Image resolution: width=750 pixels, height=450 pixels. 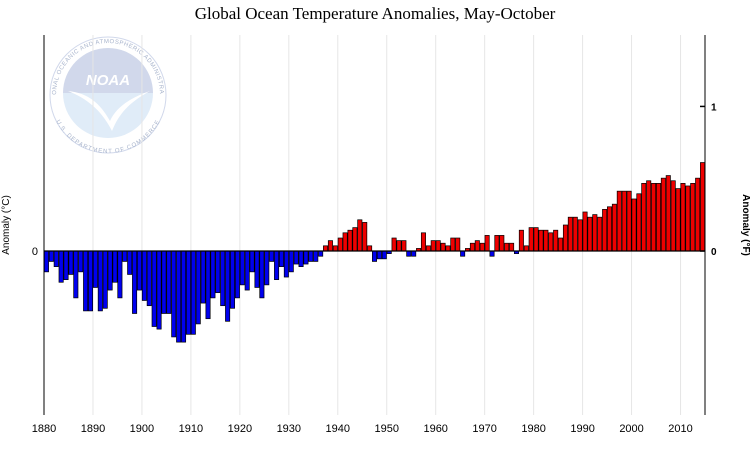 I want to click on bar-2009, so click(x=678, y=220).